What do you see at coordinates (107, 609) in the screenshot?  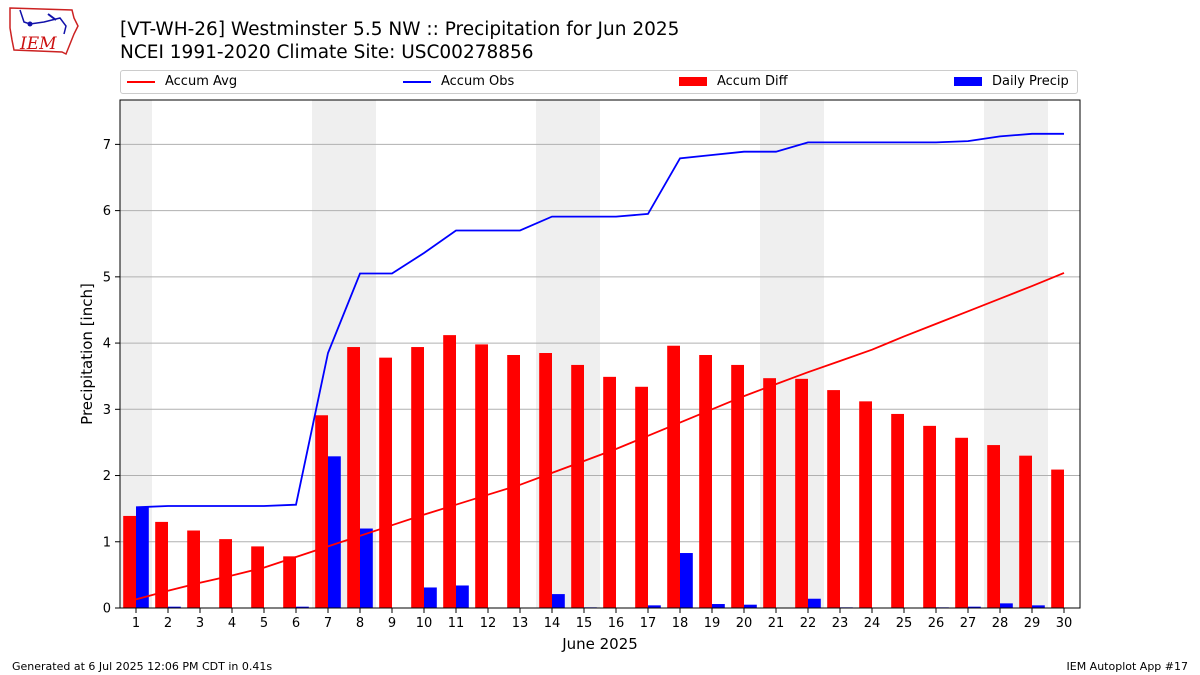 I see `y-tick-label: 0` at bounding box center [107, 609].